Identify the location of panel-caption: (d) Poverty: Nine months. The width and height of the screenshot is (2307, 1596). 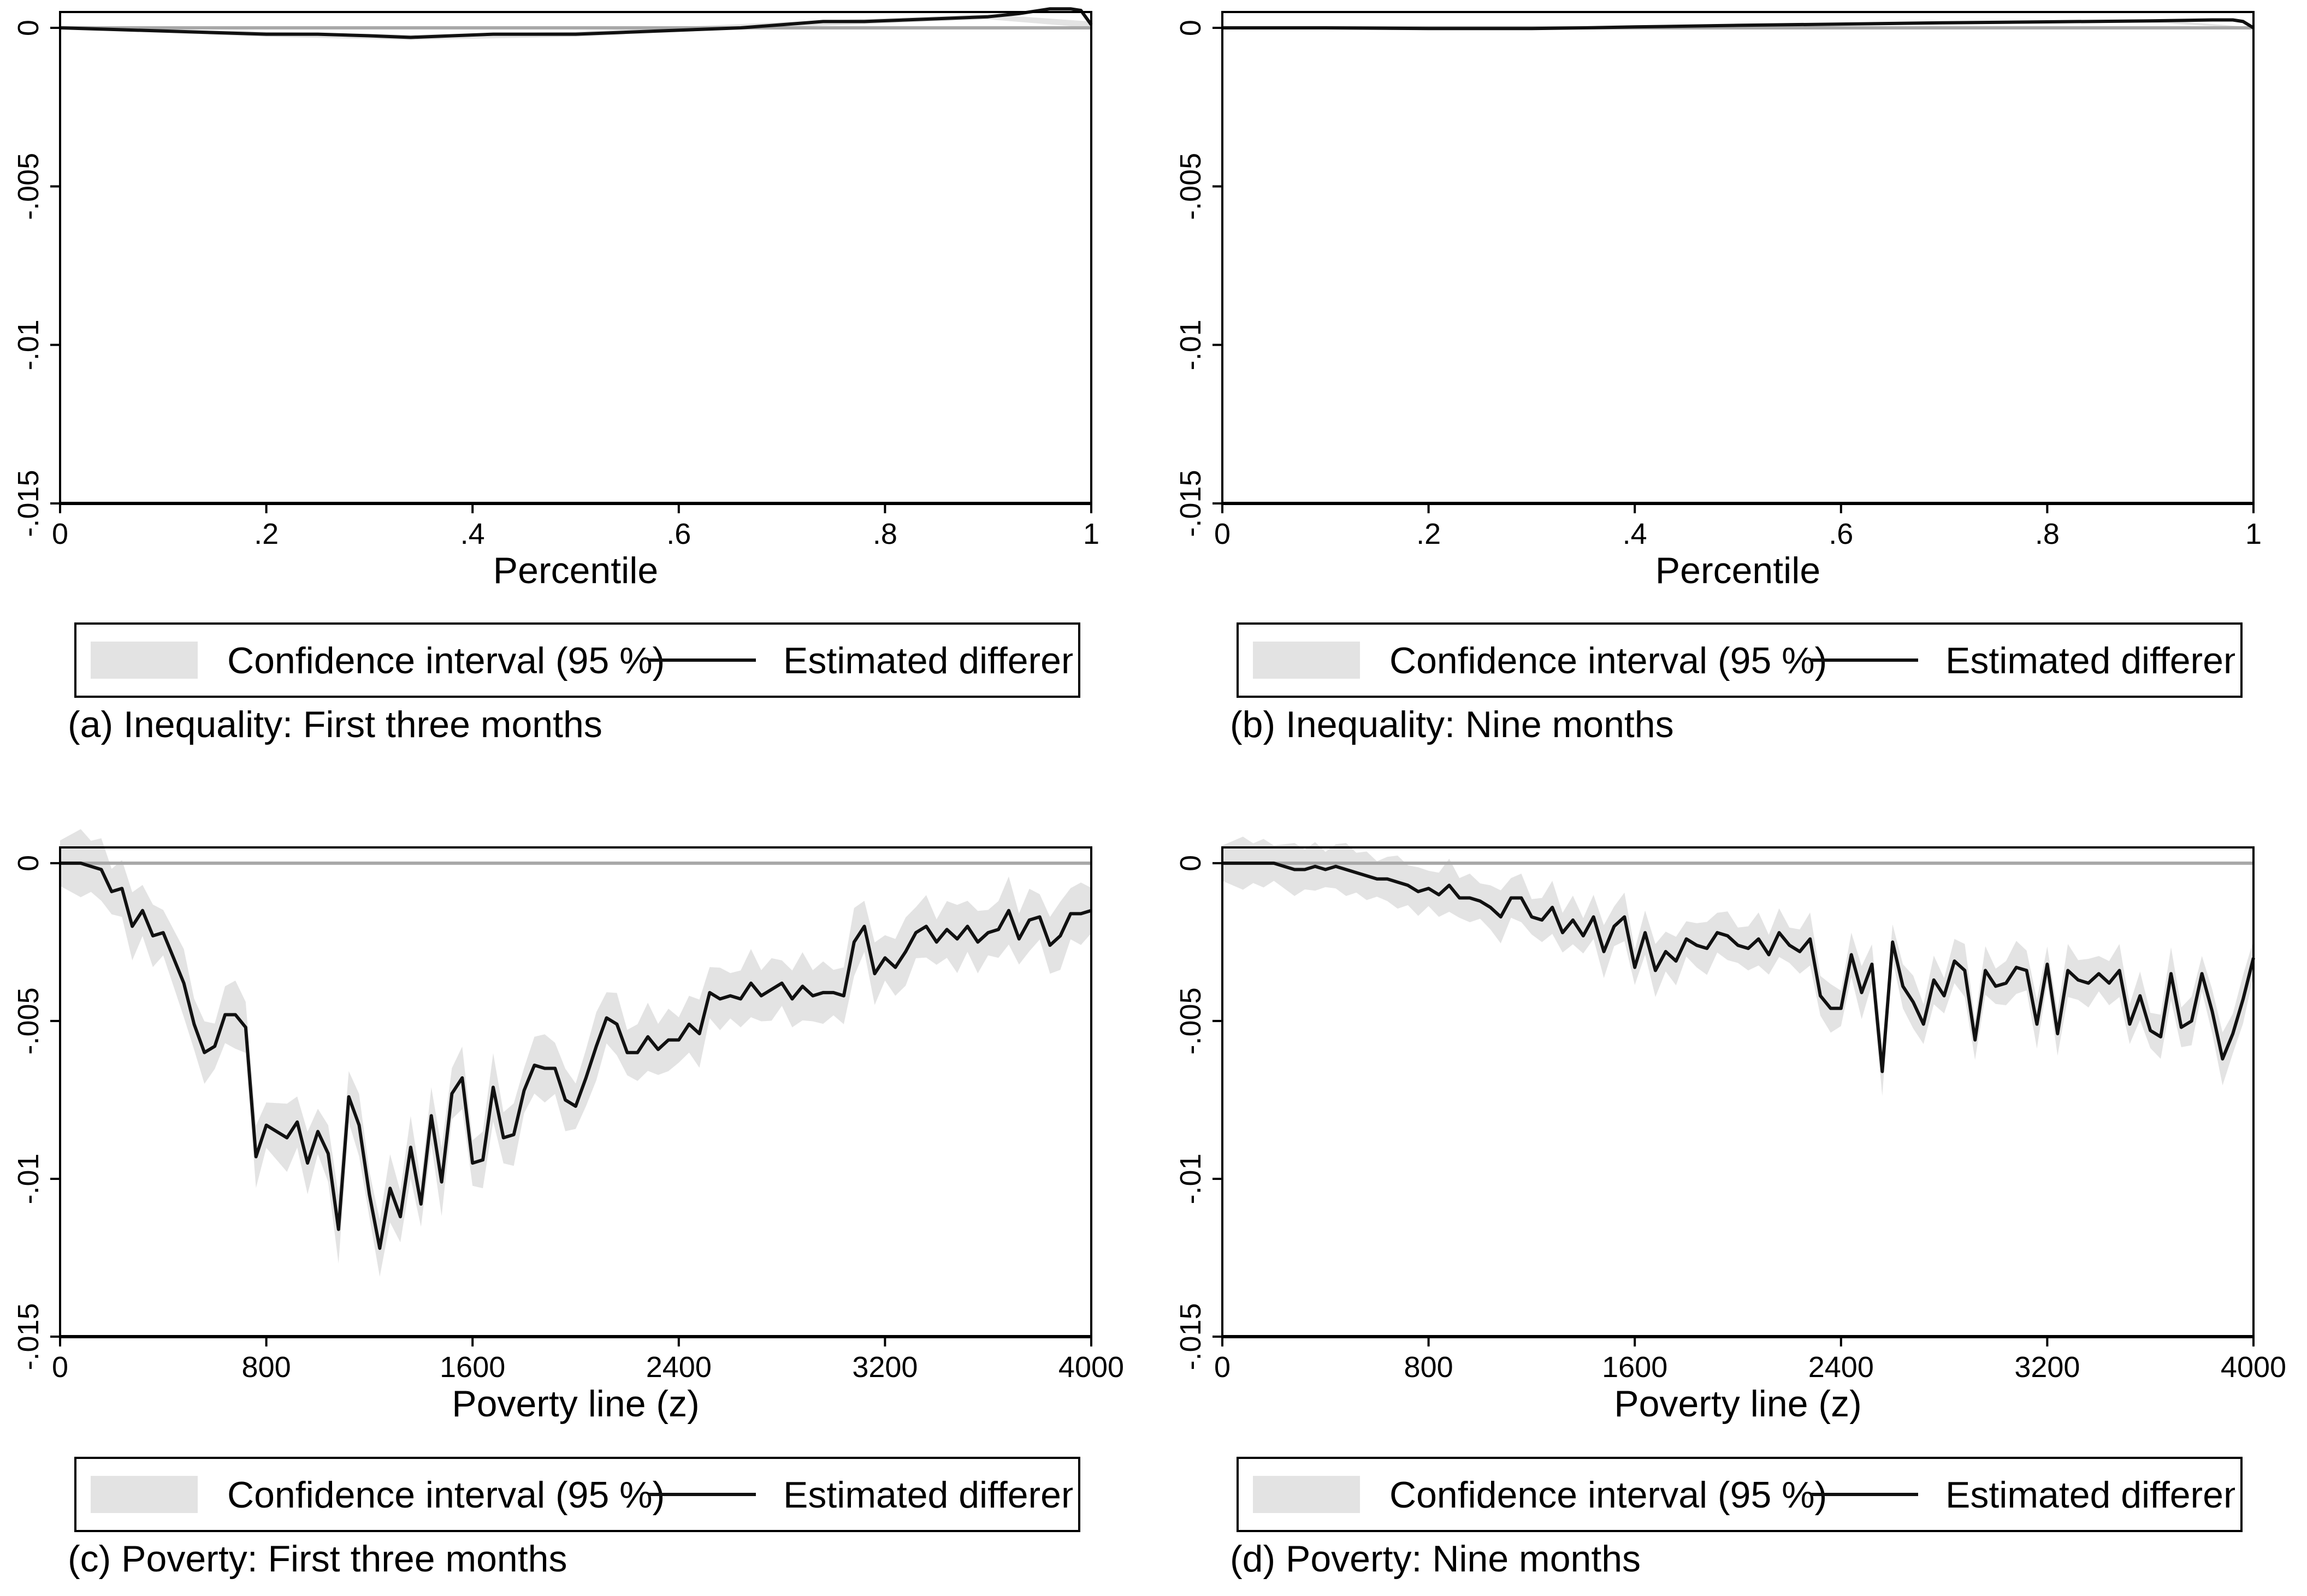
(1435, 1559).